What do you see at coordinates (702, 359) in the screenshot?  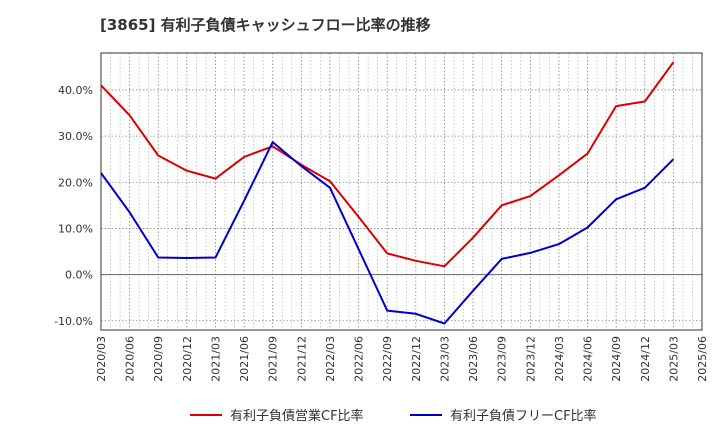 I see `x-tick-label: 2025/06` at bounding box center [702, 359].